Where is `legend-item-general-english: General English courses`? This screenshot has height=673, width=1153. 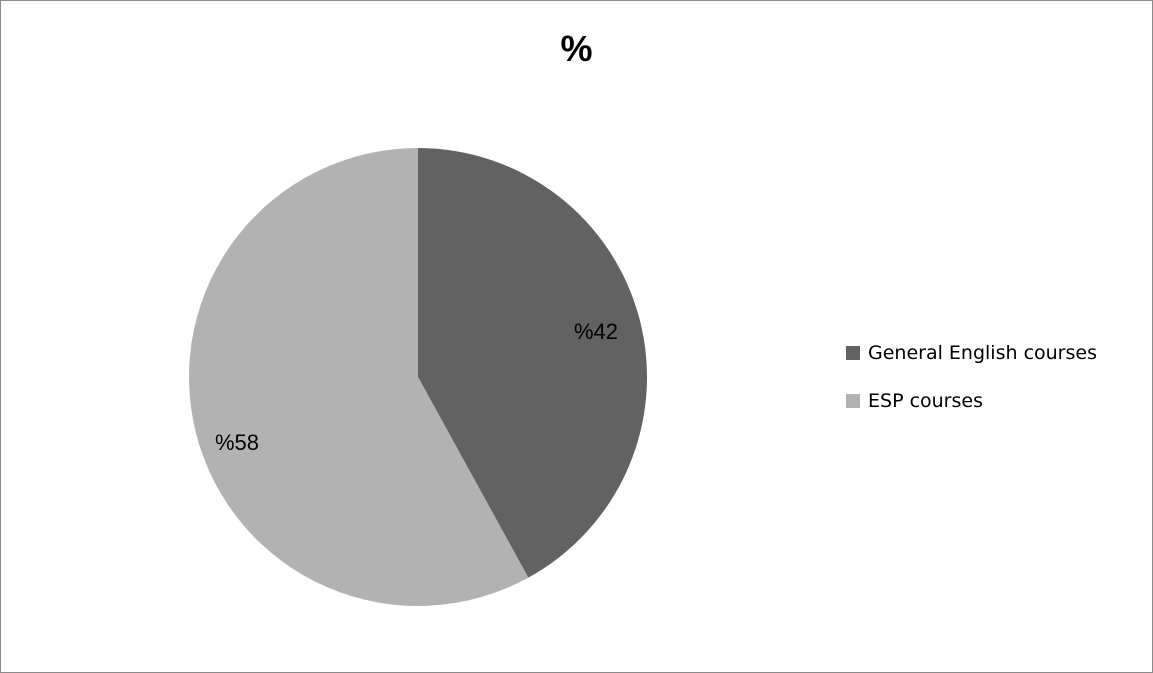
legend-item-general-english: General English courses is located at coordinates (971, 353).